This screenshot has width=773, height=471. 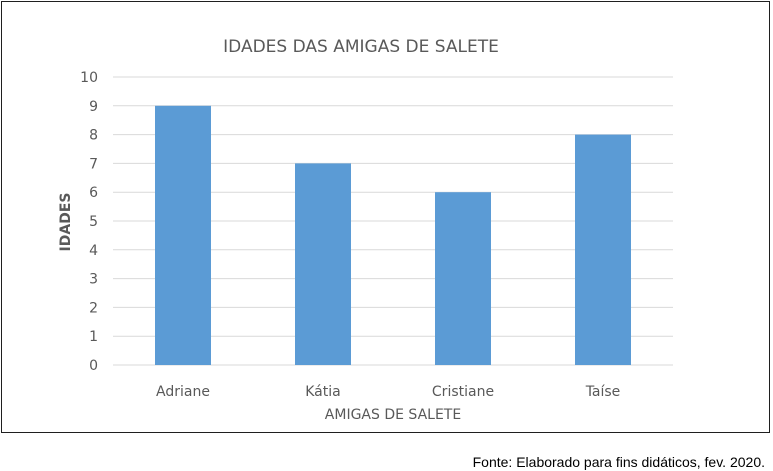 I want to click on y-axis-title: IDADES, so click(x=66, y=222).